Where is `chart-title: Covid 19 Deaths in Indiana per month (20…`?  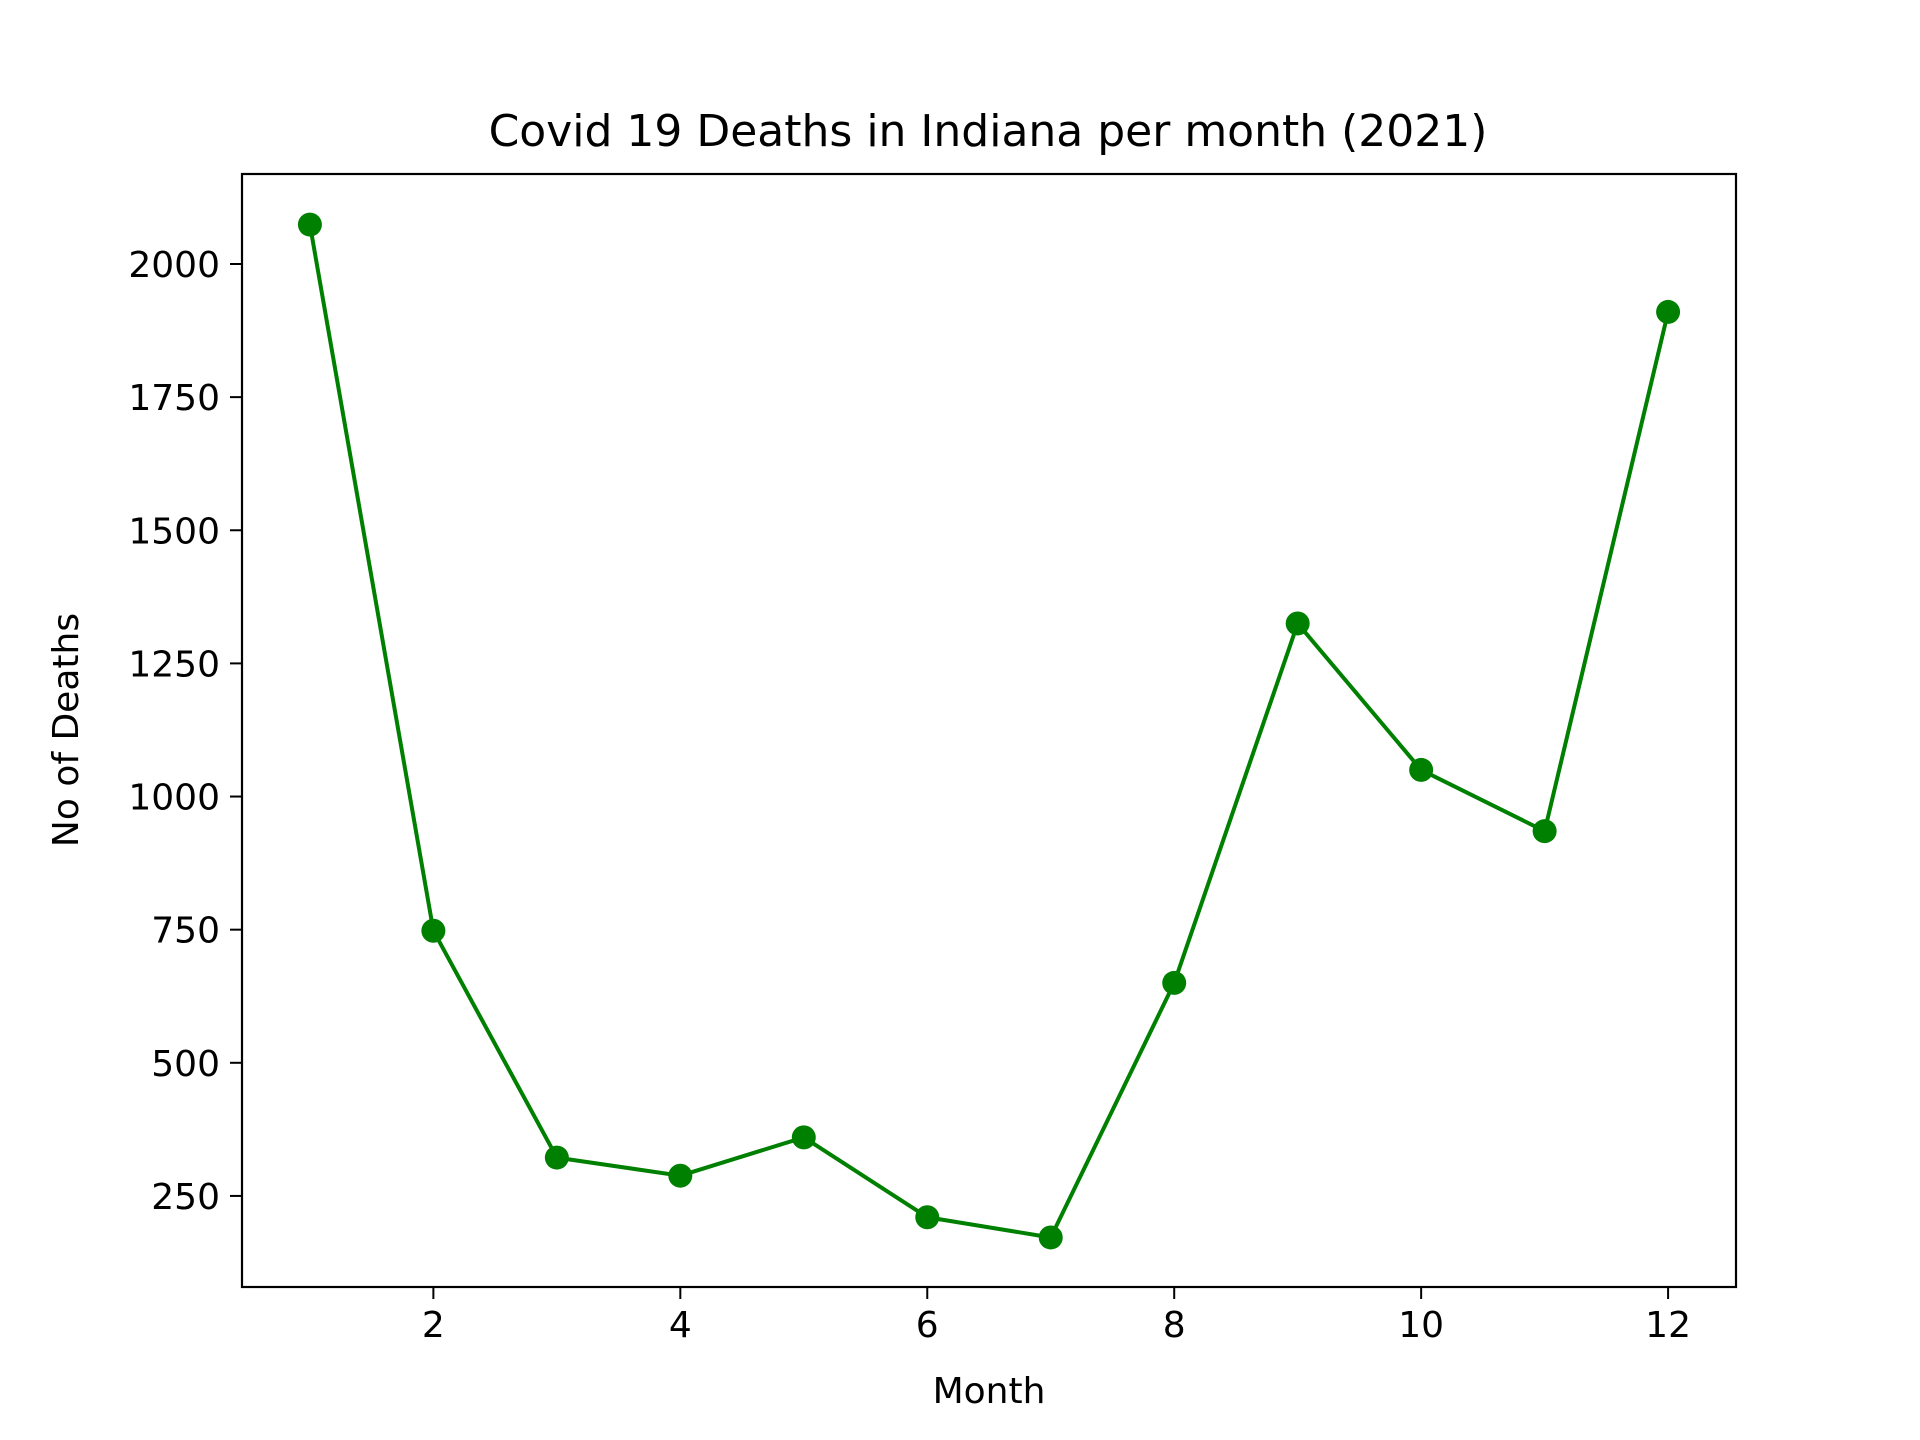 chart-title: Covid 19 Deaths in Indiana per month (20… is located at coordinates (988, 131).